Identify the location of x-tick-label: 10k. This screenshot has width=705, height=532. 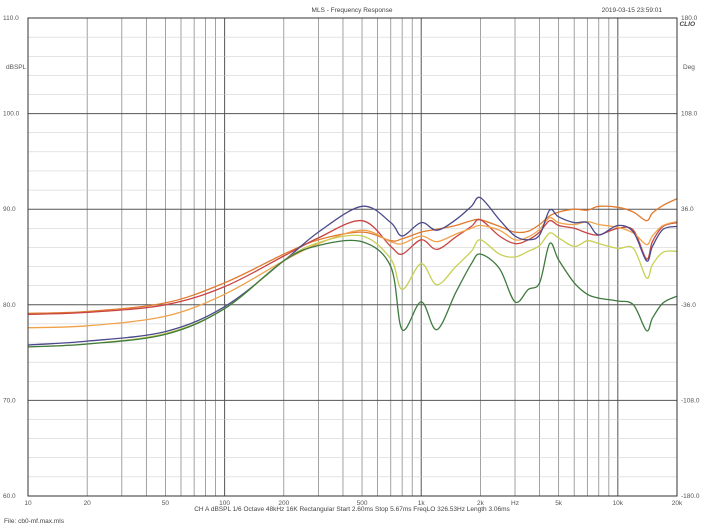
(618, 503).